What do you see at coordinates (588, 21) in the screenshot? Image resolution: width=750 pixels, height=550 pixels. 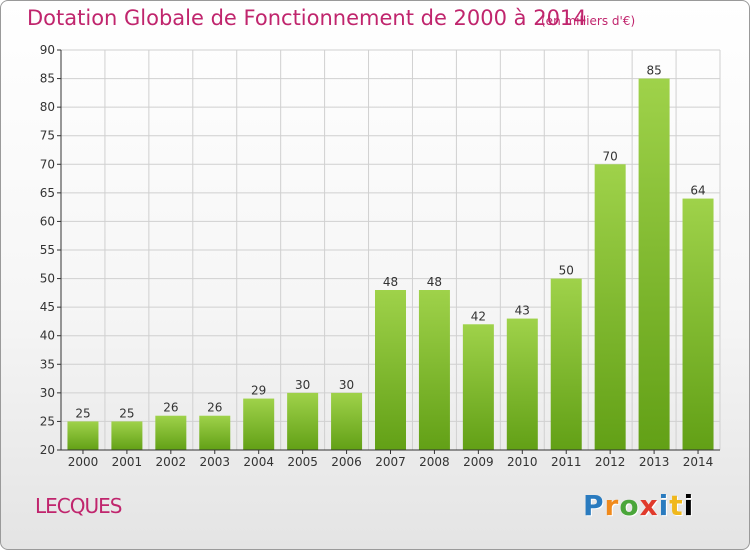 I see `chart-subtitle: (en milliers d'€)` at bounding box center [588, 21].